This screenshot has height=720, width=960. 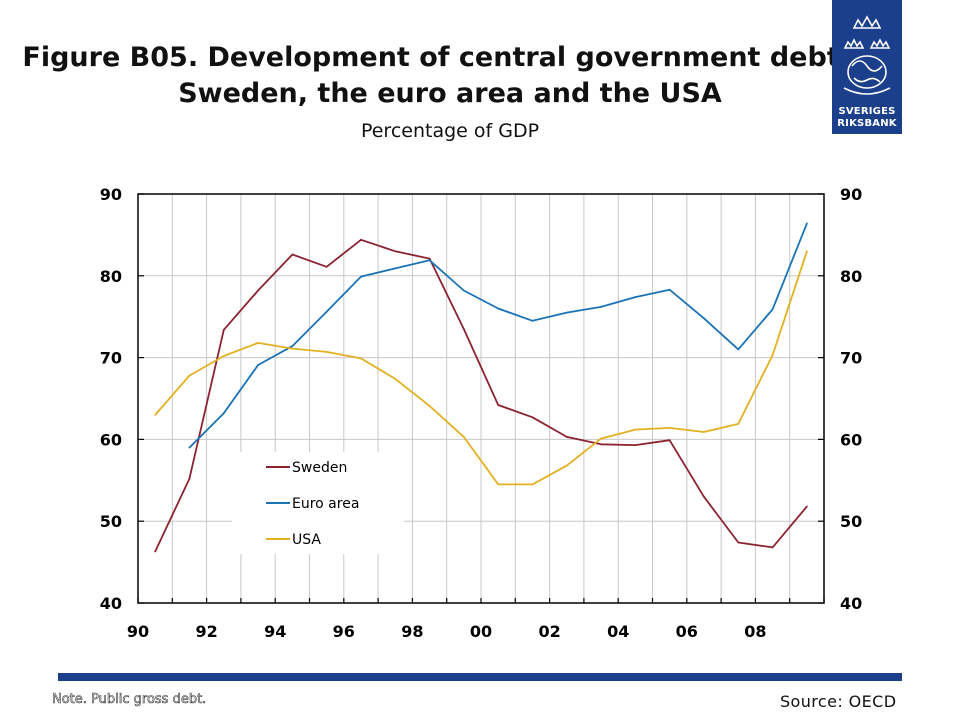 I want to click on x-tick-label: 02, so click(x=549, y=631).